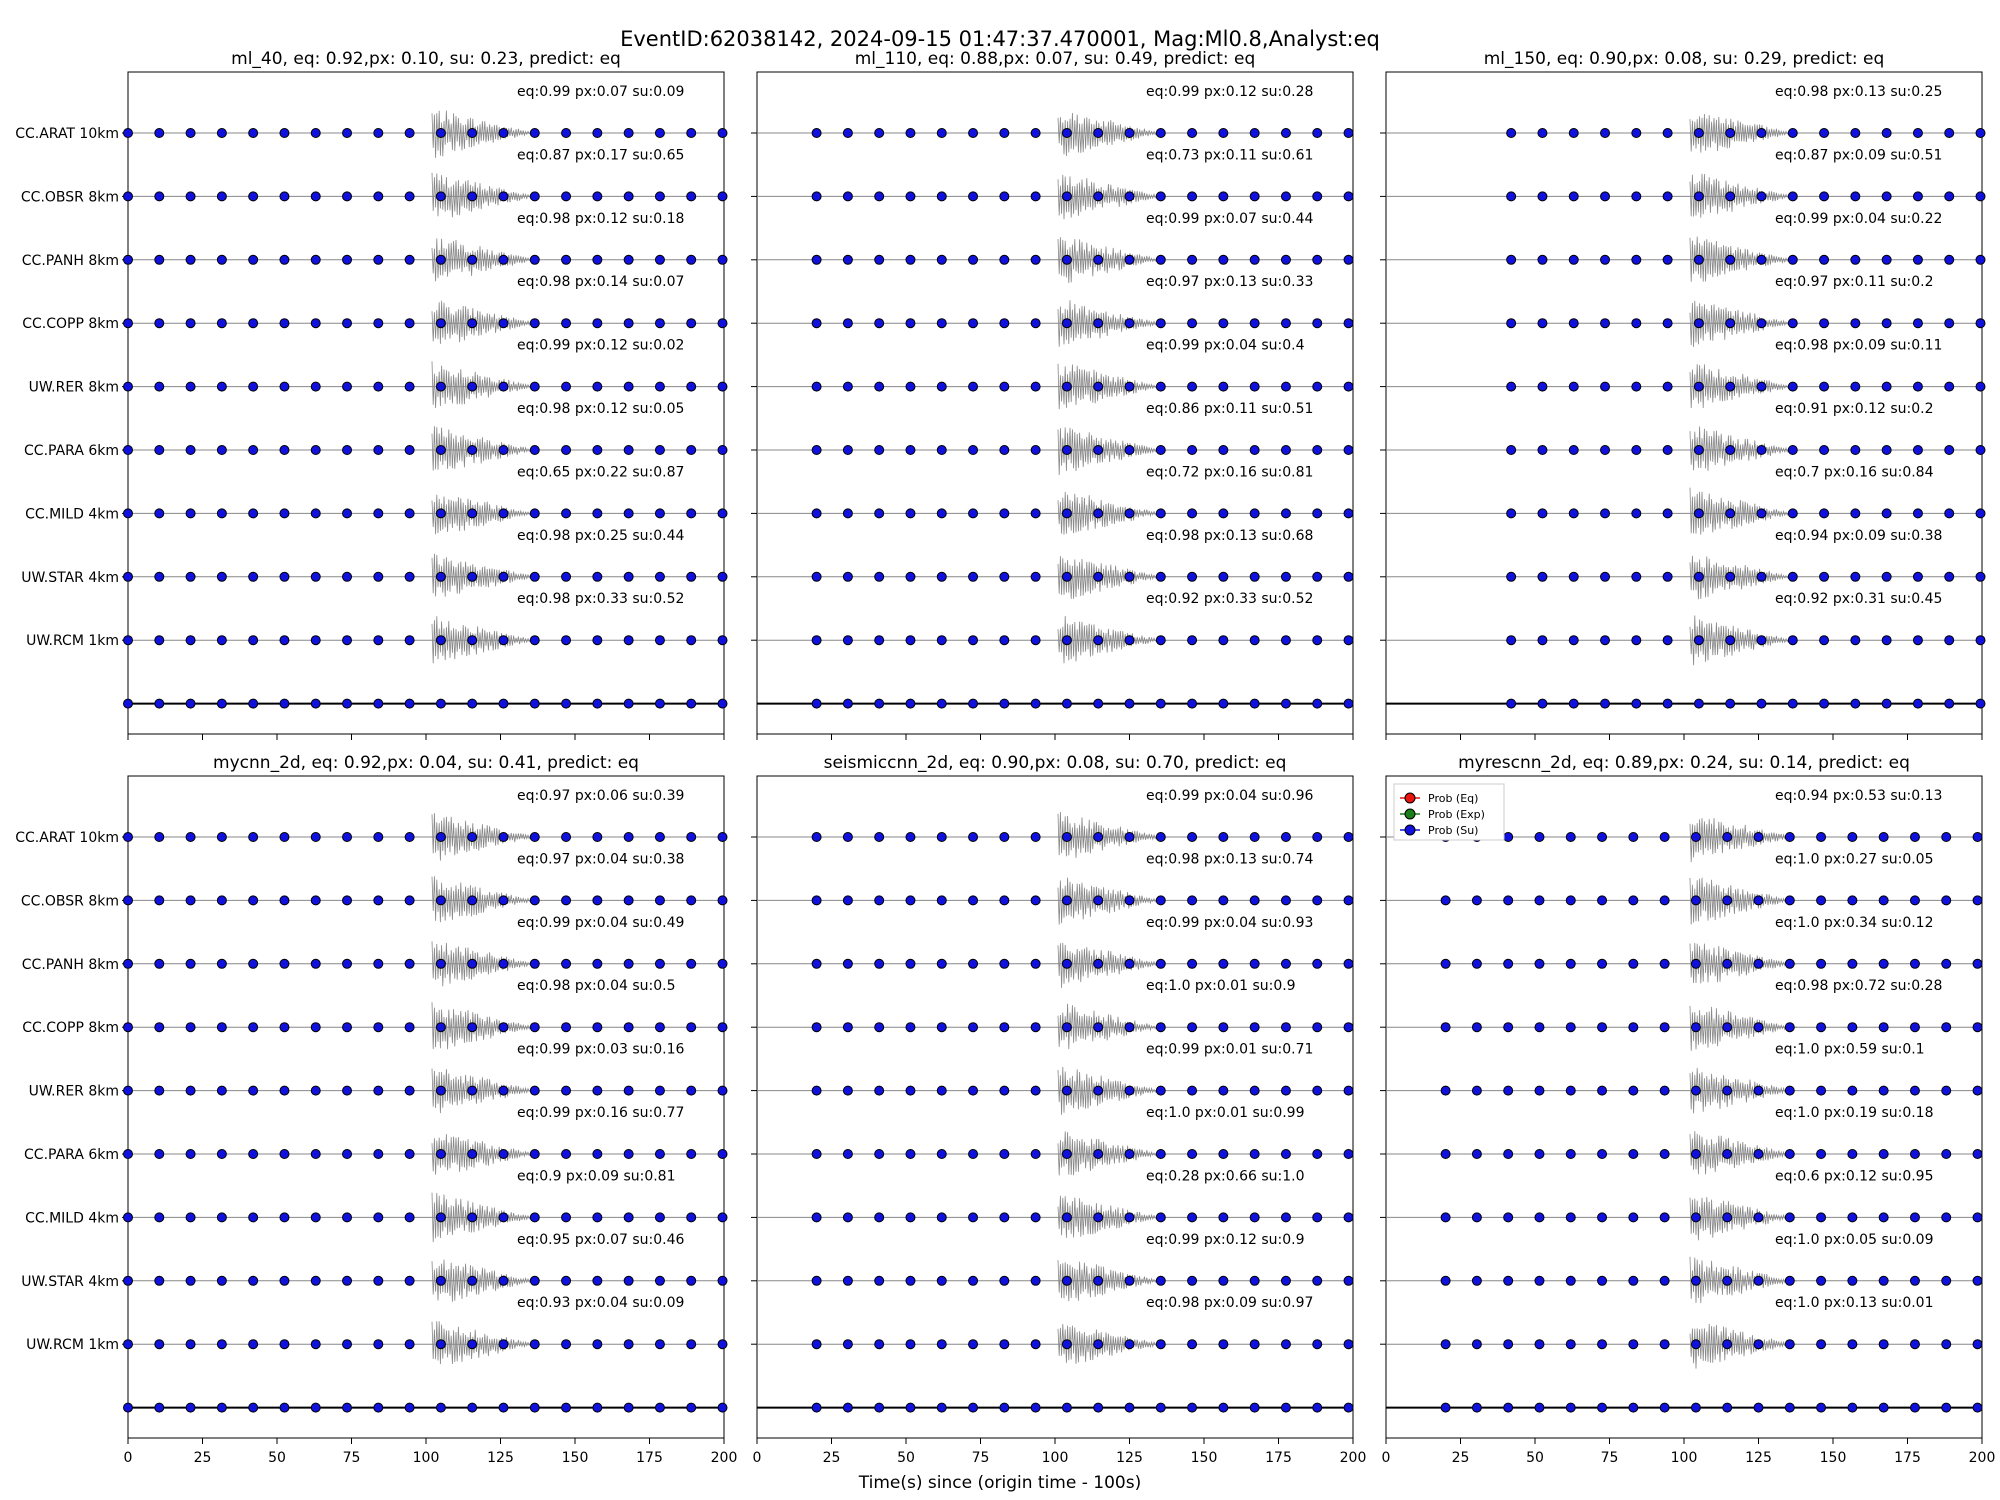  What do you see at coordinates (1461, 1458) in the screenshot?
I see `x-tick-label: 25` at bounding box center [1461, 1458].